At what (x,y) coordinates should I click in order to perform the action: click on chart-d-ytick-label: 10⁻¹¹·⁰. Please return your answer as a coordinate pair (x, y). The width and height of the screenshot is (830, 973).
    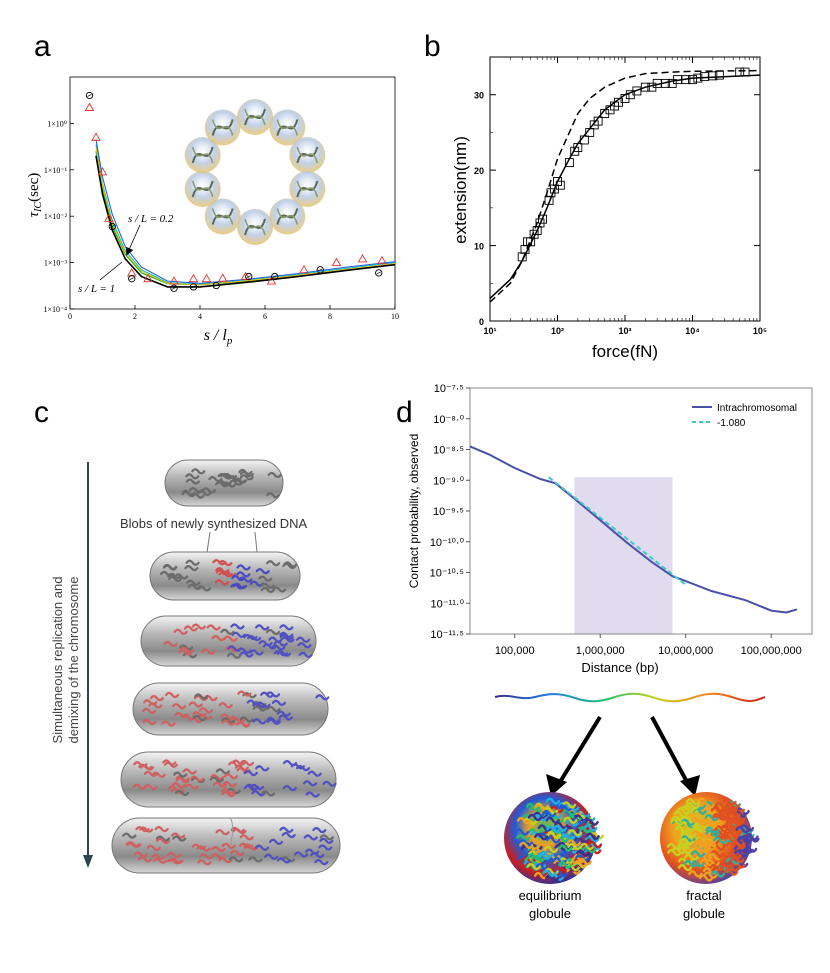
    Looking at the image, I should click on (448, 604).